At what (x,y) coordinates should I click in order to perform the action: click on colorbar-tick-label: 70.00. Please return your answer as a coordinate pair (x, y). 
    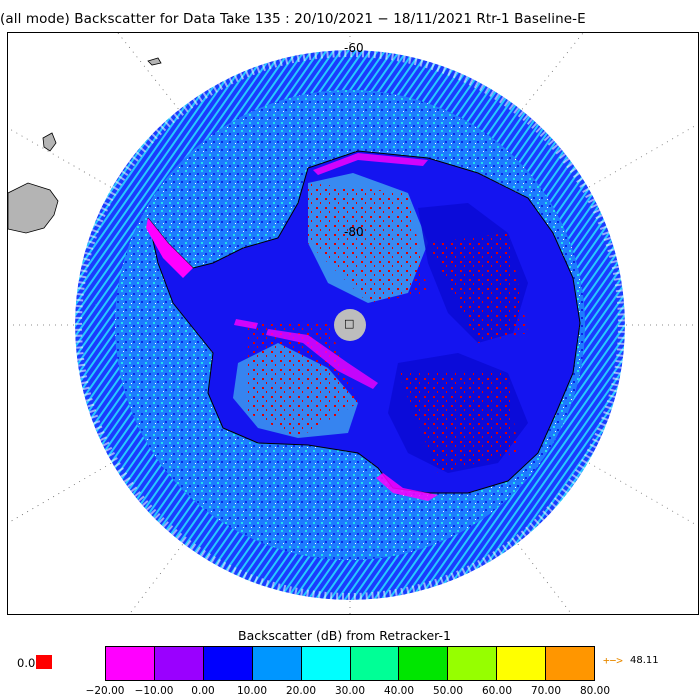
    Looking at the image, I should click on (546, 691).